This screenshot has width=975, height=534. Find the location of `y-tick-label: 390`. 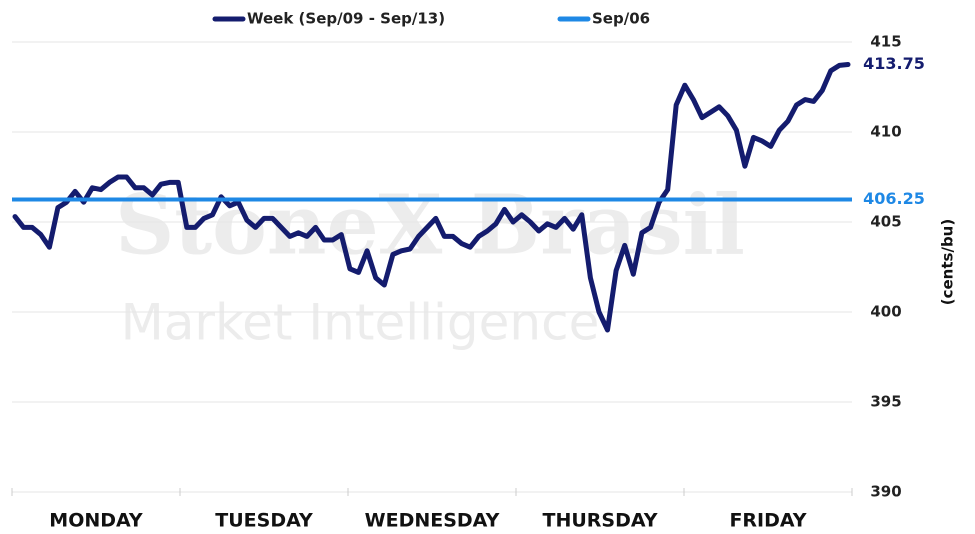

y-tick-label: 390 is located at coordinates (885, 492).